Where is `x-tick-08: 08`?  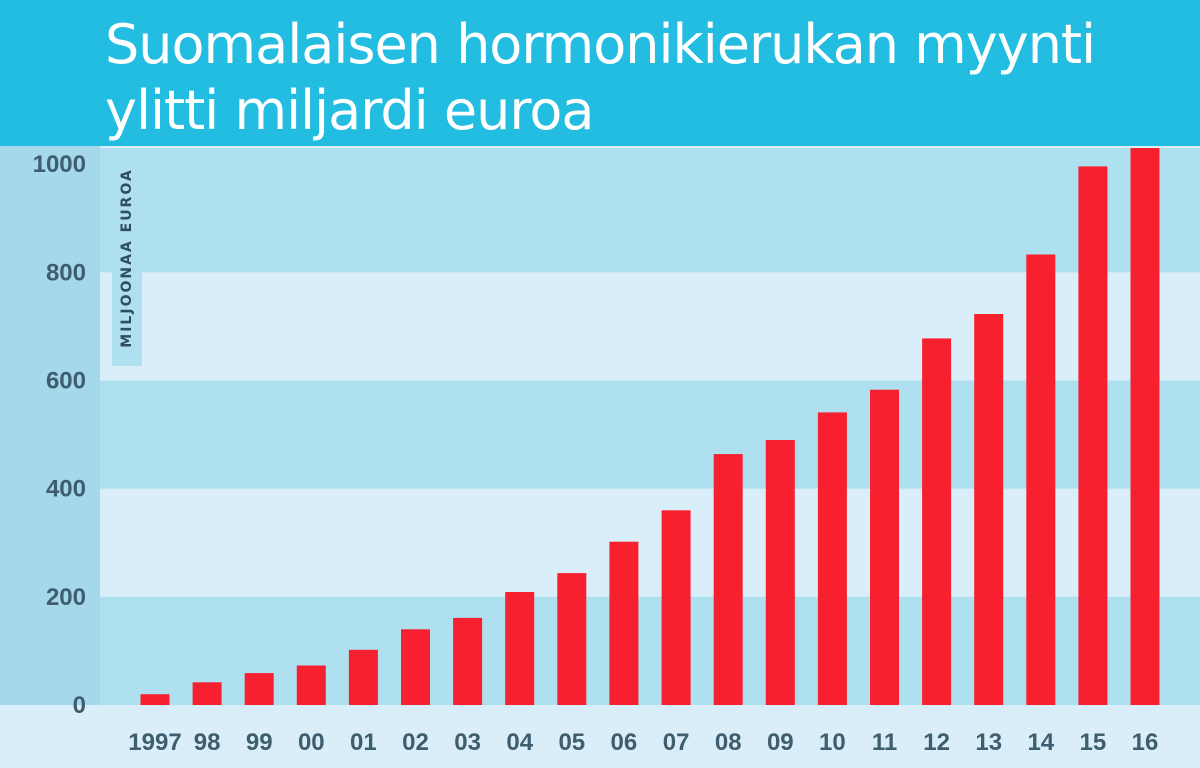 x-tick-08: 08 is located at coordinates (728, 742).